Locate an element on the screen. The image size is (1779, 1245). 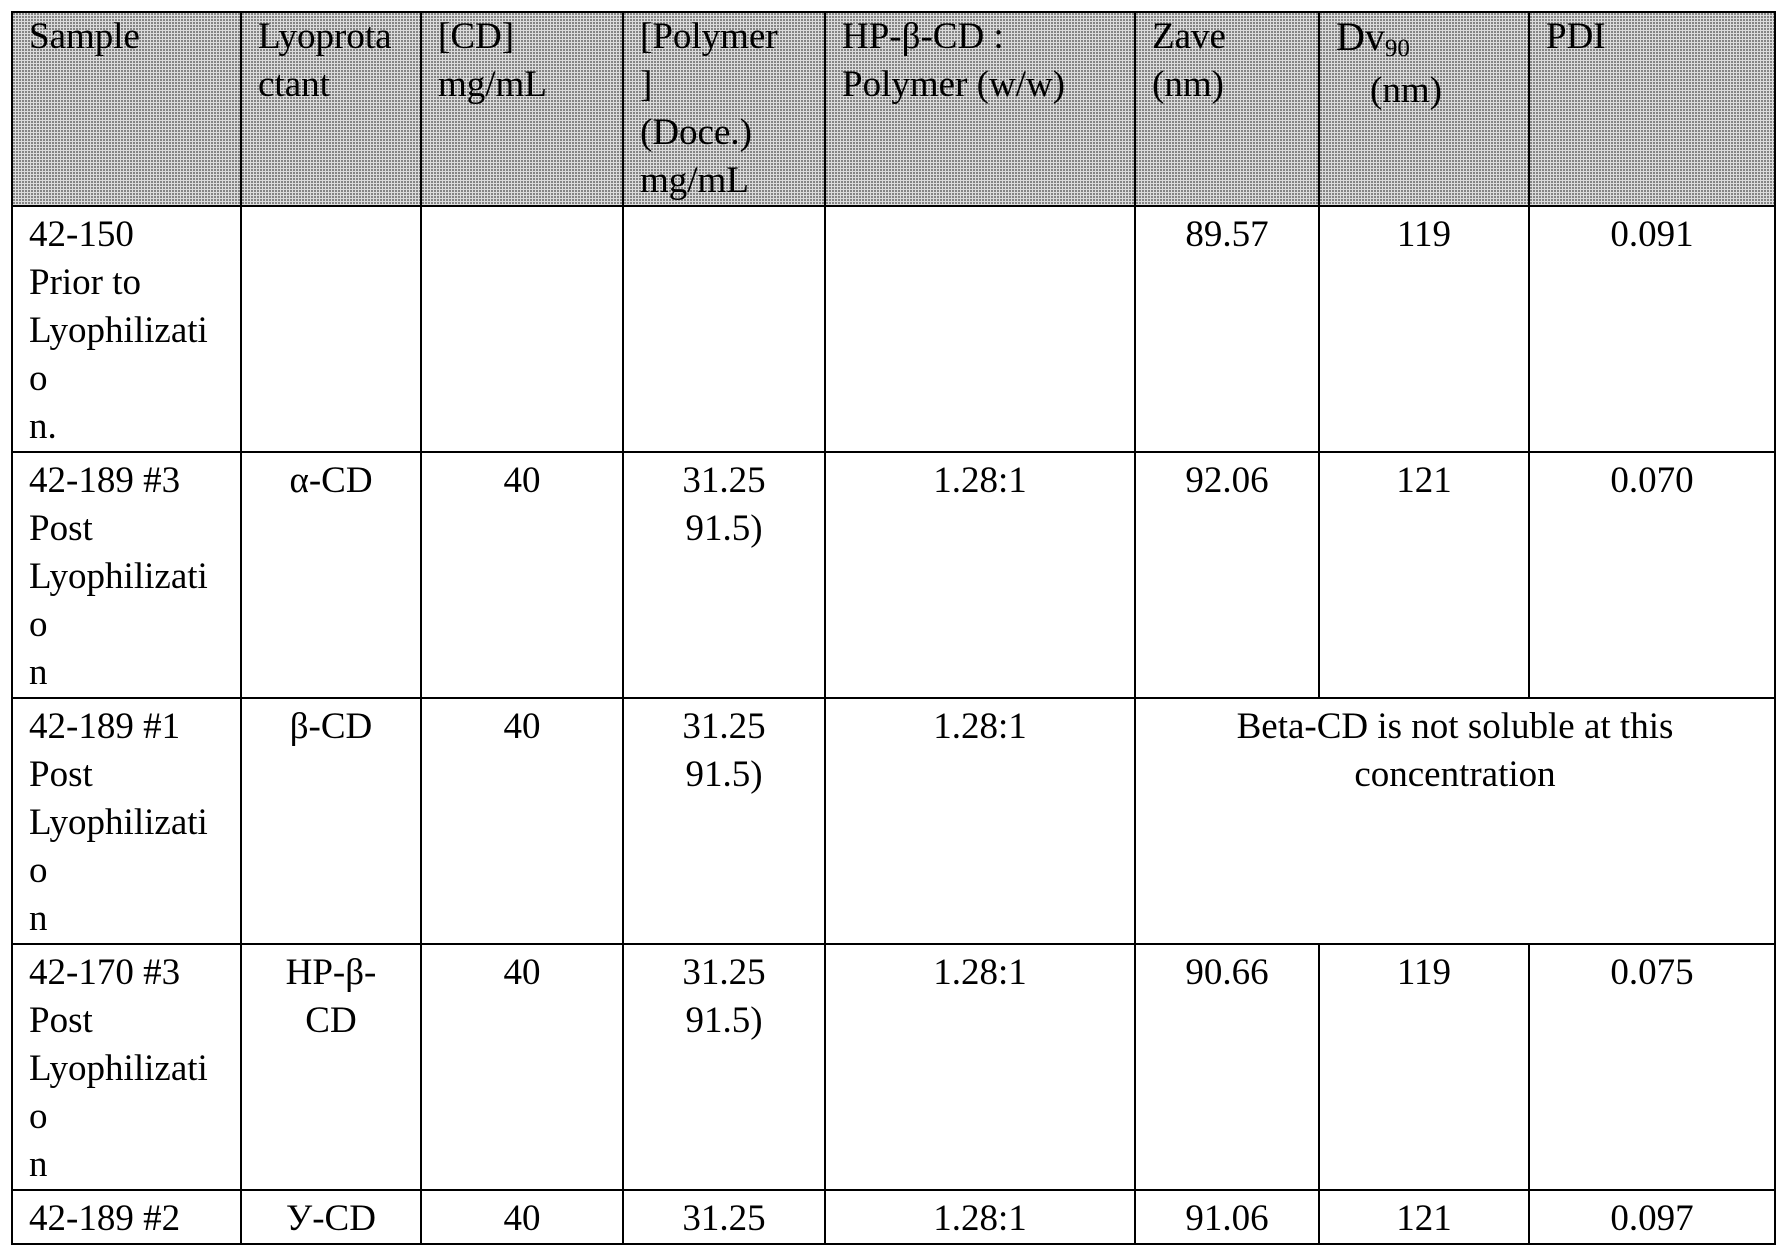
cell-sample-line-1: 42-170 #3 is located at coordinates (126, 973).